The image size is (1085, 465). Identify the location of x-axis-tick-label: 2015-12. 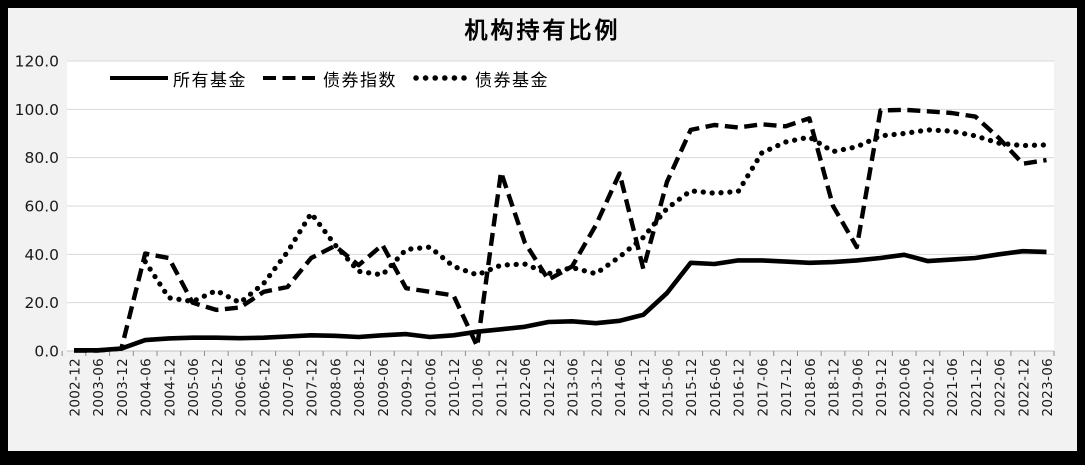
(692, 387).